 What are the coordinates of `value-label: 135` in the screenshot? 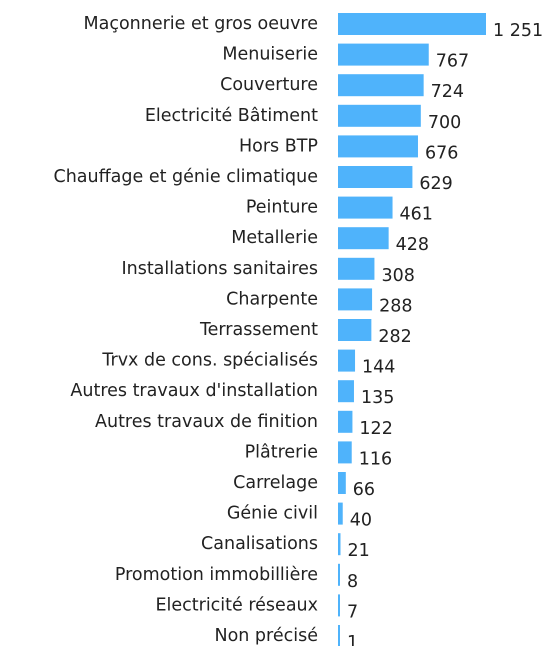 It's located at (377, 398).